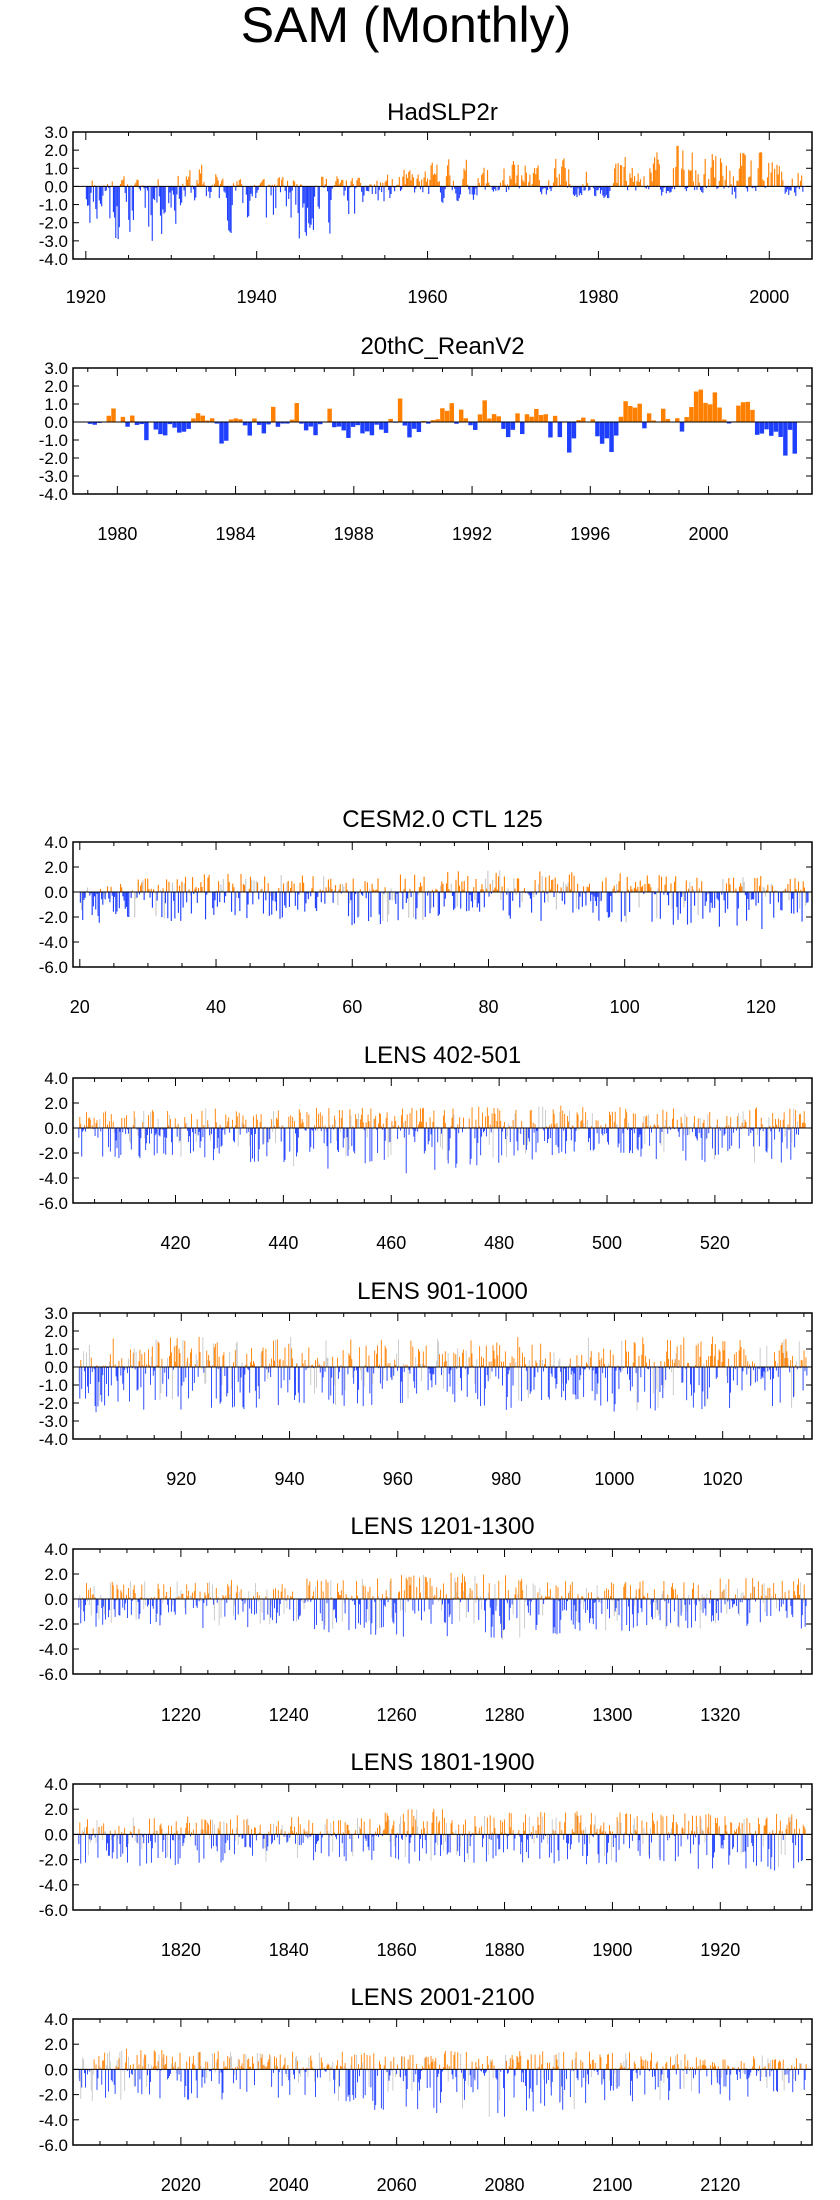 The image size is (840, 2200). What do you see at coordinates (442, 112) in the screenshot?
I see `chart-title: HadSLP2r` at bounding box center [442, 112].